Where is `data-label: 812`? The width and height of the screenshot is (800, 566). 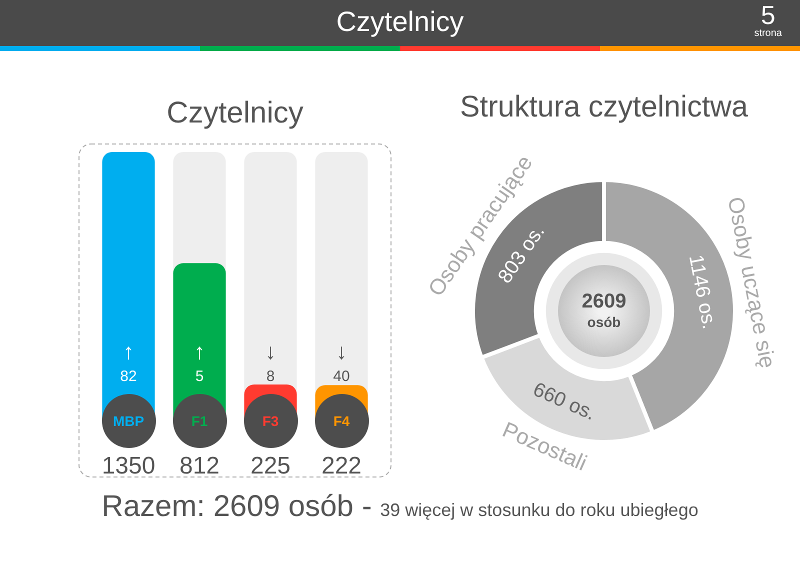
data-label: 812 is located at coordinates (199, 466).